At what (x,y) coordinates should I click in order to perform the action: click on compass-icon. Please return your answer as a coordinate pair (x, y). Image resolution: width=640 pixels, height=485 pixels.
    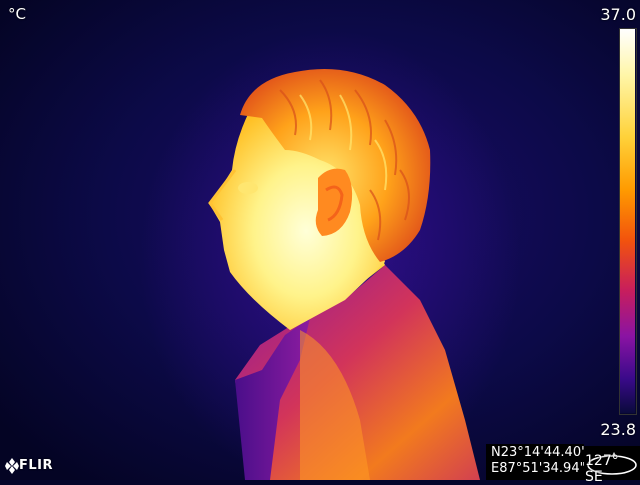
    Looking at the image, I should click on (612, 463).